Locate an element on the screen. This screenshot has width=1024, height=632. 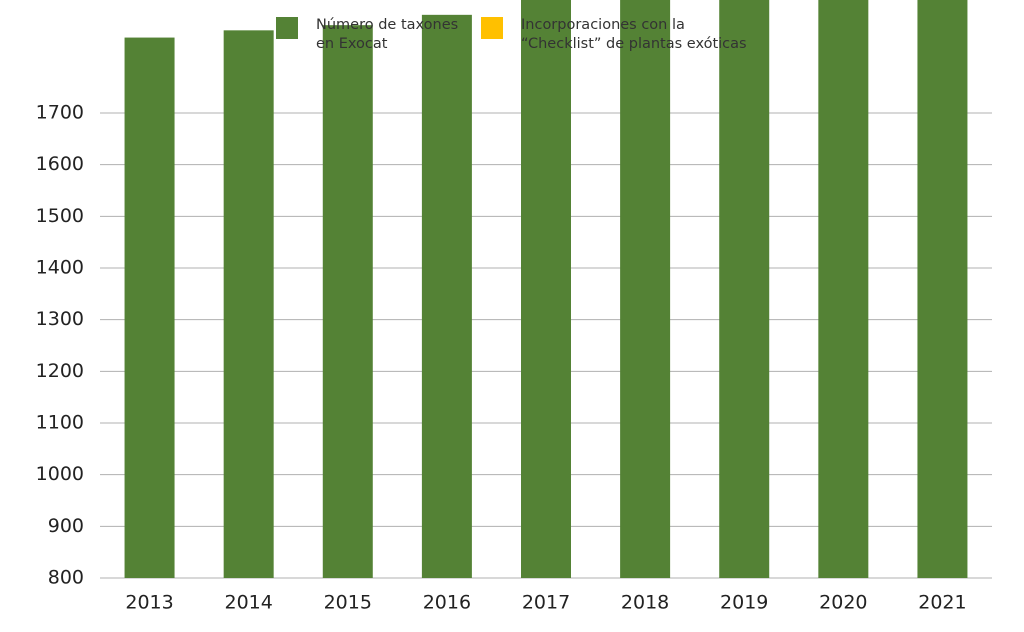
y-tick-label: 1200 is located at coordinates (60, 371).